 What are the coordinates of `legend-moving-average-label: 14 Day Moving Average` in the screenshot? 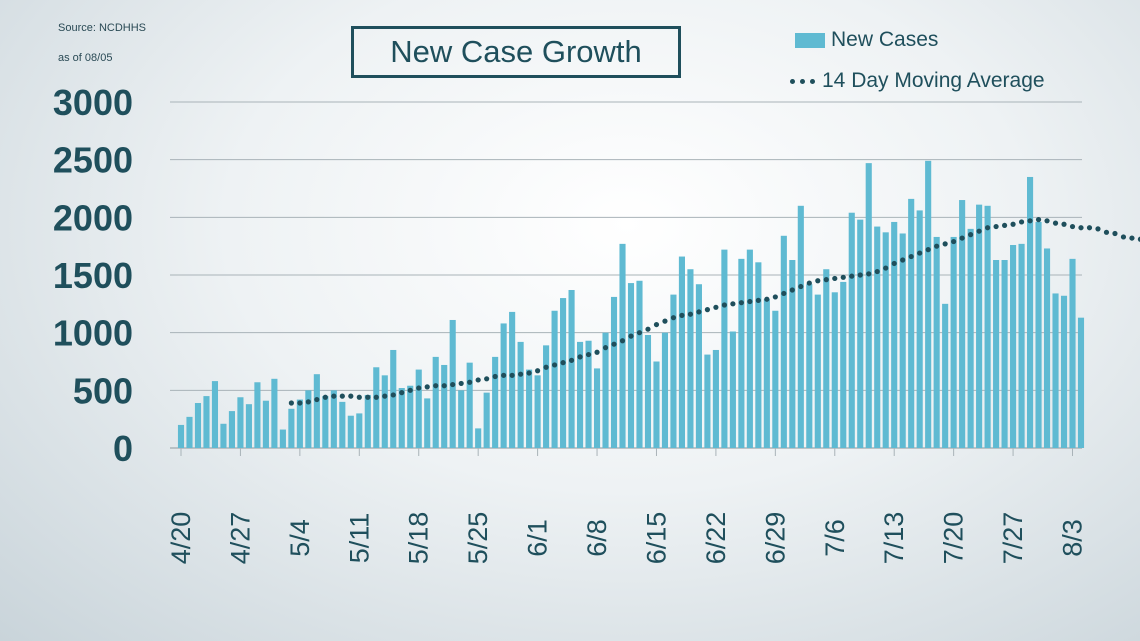 It's located at (933, 80).